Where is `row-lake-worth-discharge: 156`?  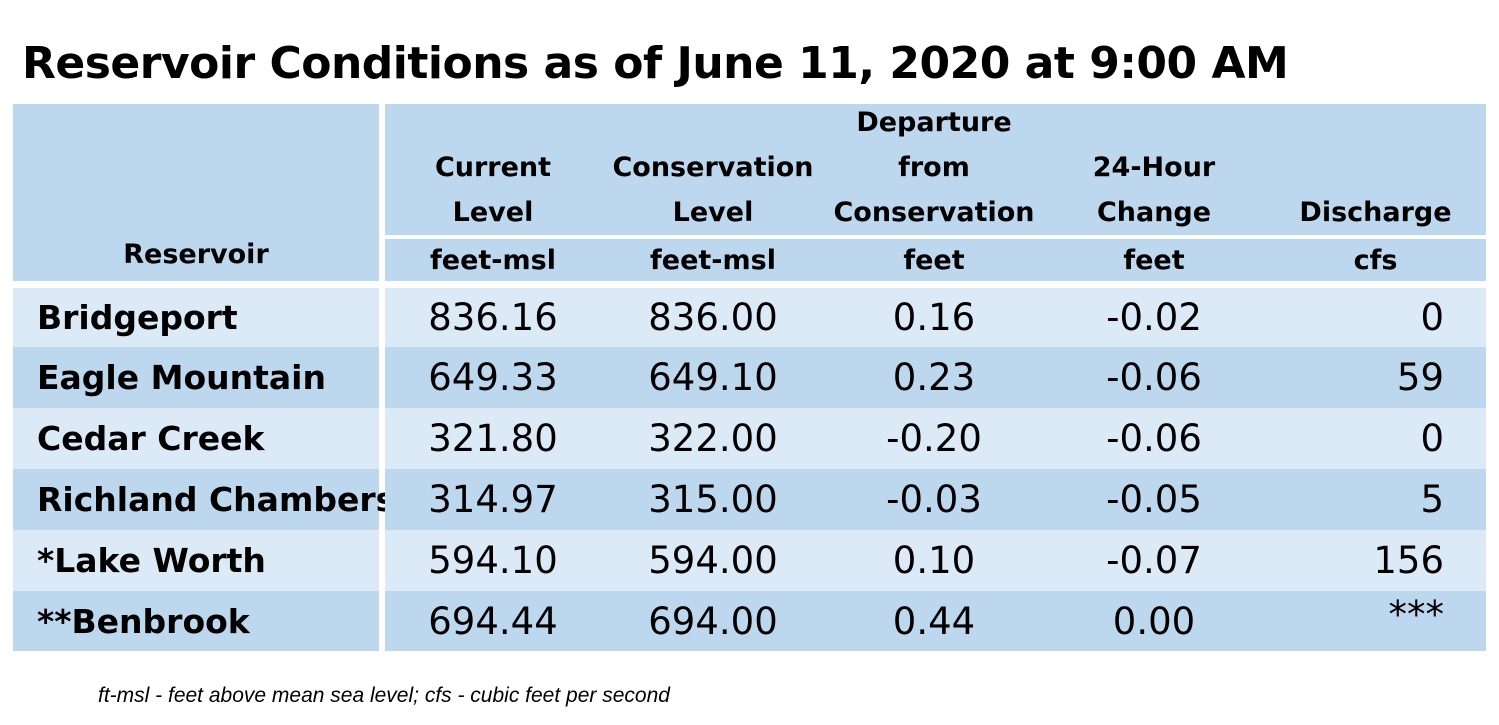
row-lake-worth-discharge: 156 is located at coordinates (1375, 560).